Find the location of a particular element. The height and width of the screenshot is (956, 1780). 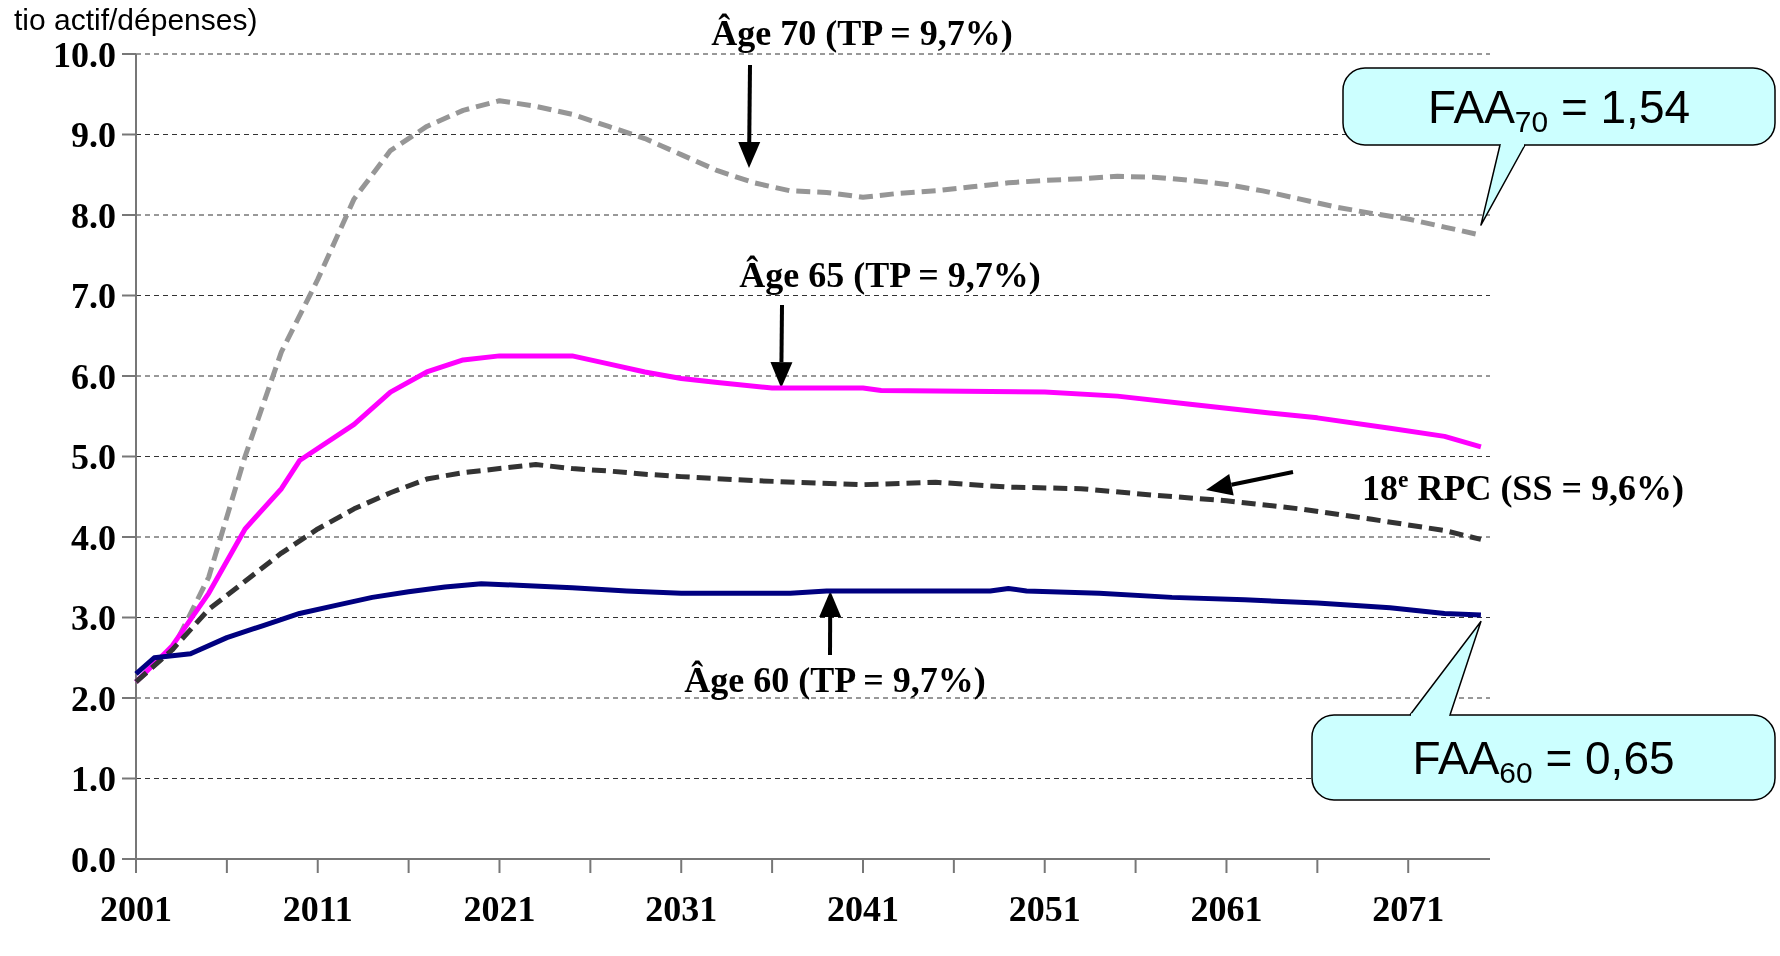

y-tick-label: 0.0 is located at coordinates (93, 859).